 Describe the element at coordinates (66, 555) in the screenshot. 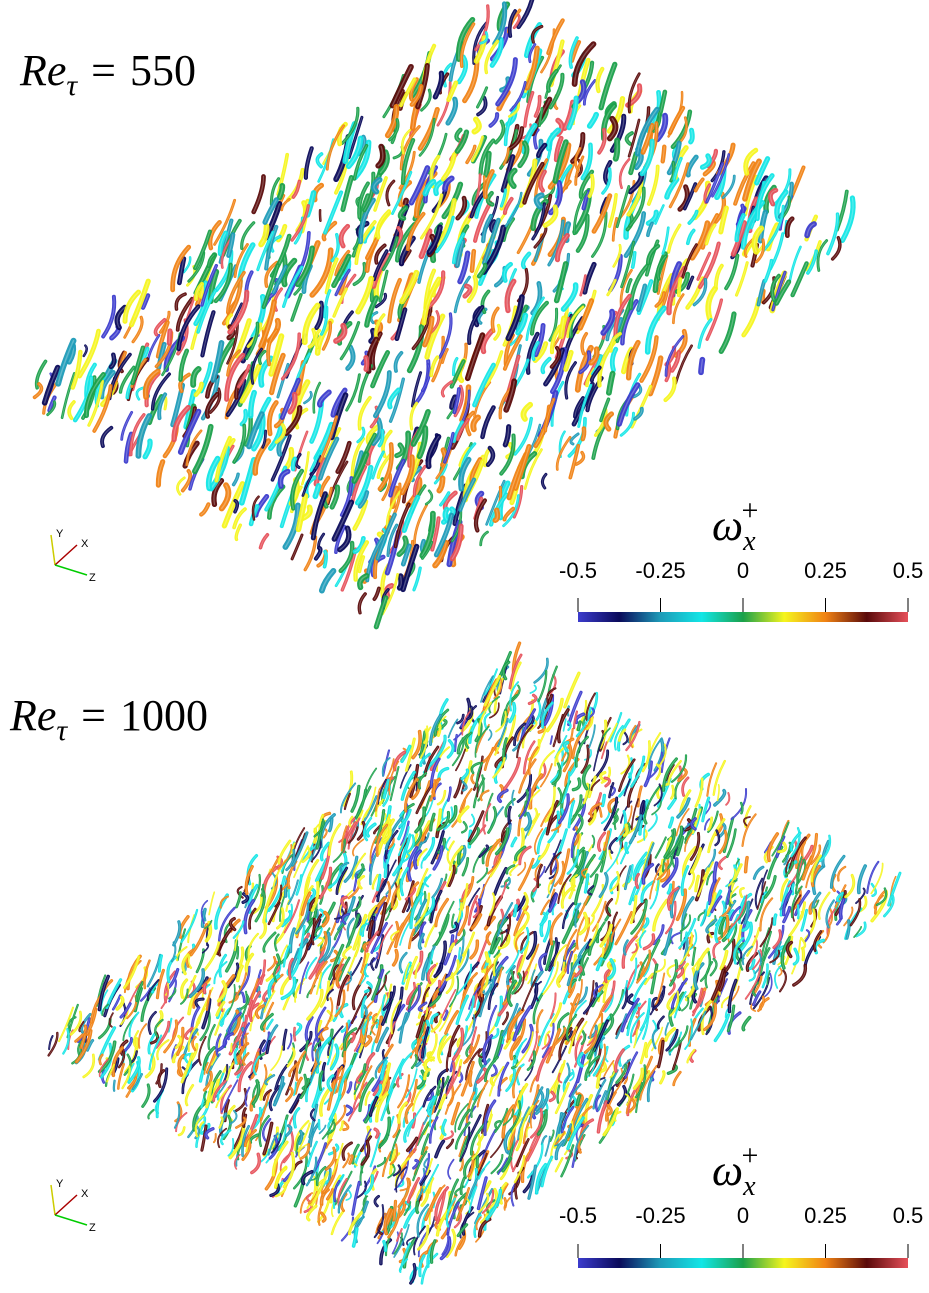

I see `axis-x` at that location.